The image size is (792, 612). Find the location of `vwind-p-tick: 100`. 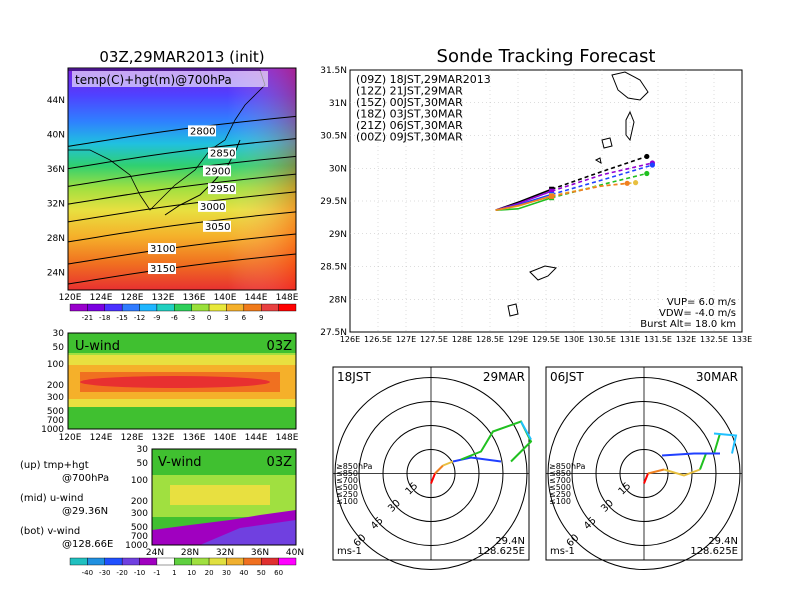

vwind-p-tick: 100 is located at coordinates (139, 481).